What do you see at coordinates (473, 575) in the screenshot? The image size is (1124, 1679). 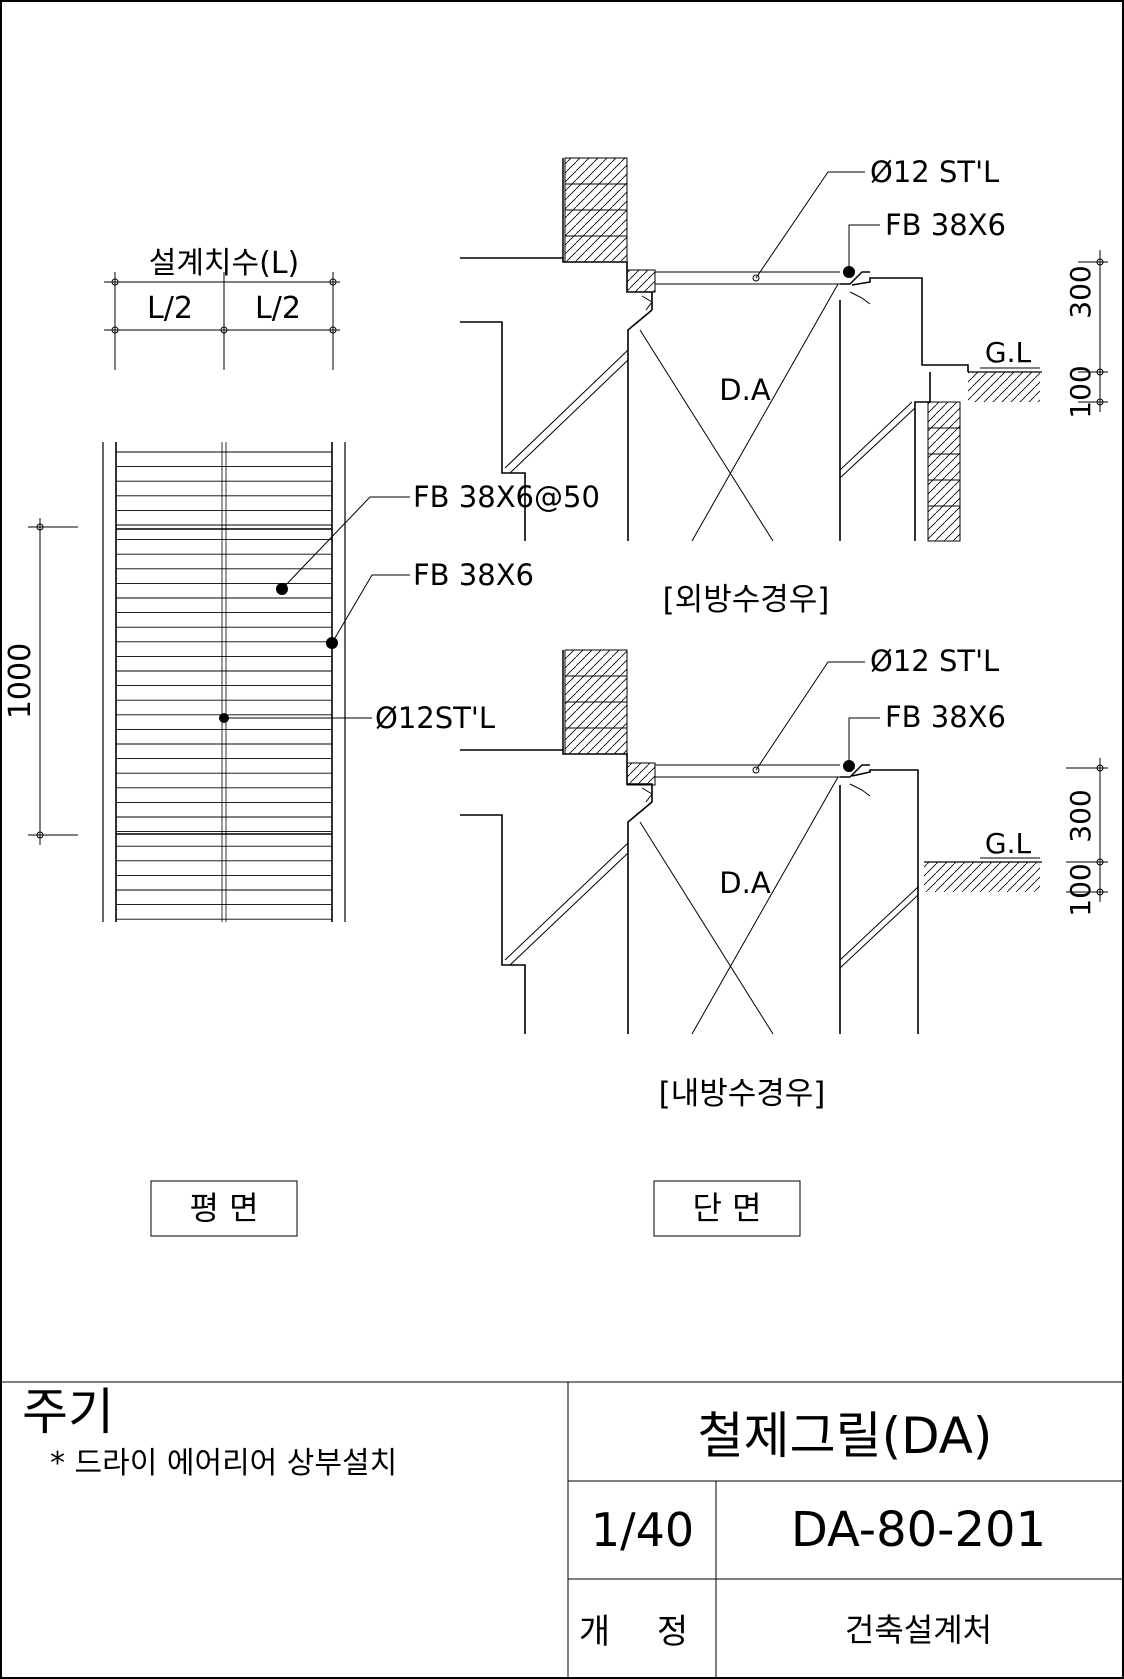 I see `plan-frame-callout-label: FB 38X6` at bounding box center [473, 575].